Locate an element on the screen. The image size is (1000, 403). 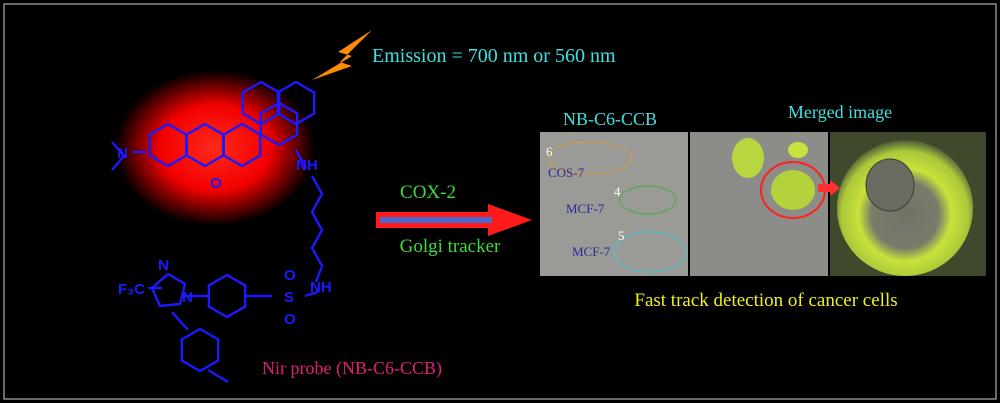
arrow-core is located at coordinates (436, 220).